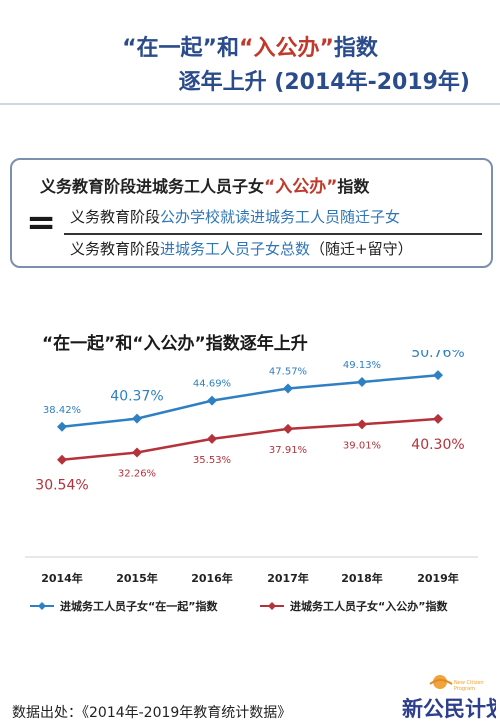 The image size is (500, 722). What do you see at coordinates (469, 683) in the screenshot?
I see `svg-text: New Citizen` at bounding box center [469, 683].